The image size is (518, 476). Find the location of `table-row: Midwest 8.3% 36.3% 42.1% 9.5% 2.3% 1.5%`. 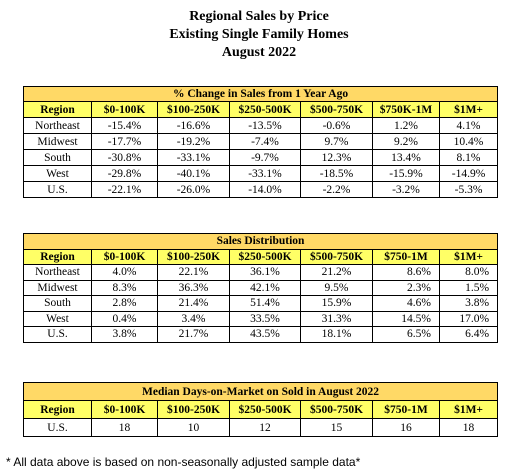

table-row: Midwest 8.3% 36.3% 42.1% 9.5% 2.3% 1.5% is located at coordinates (261, 287).